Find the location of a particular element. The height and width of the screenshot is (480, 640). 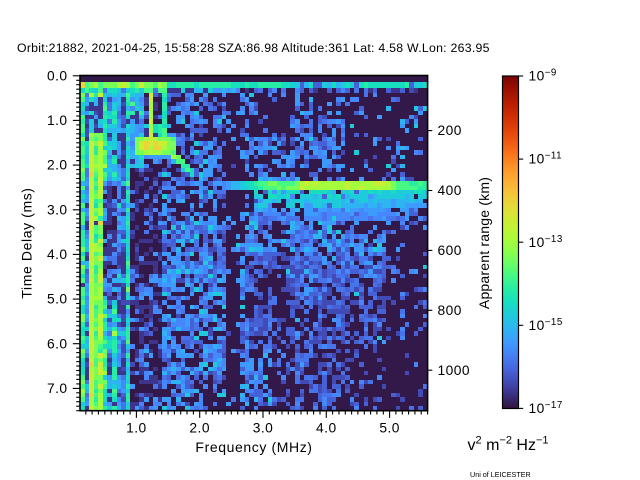

svg-text: Apparent range (km) is located at coordinates (484, 243).